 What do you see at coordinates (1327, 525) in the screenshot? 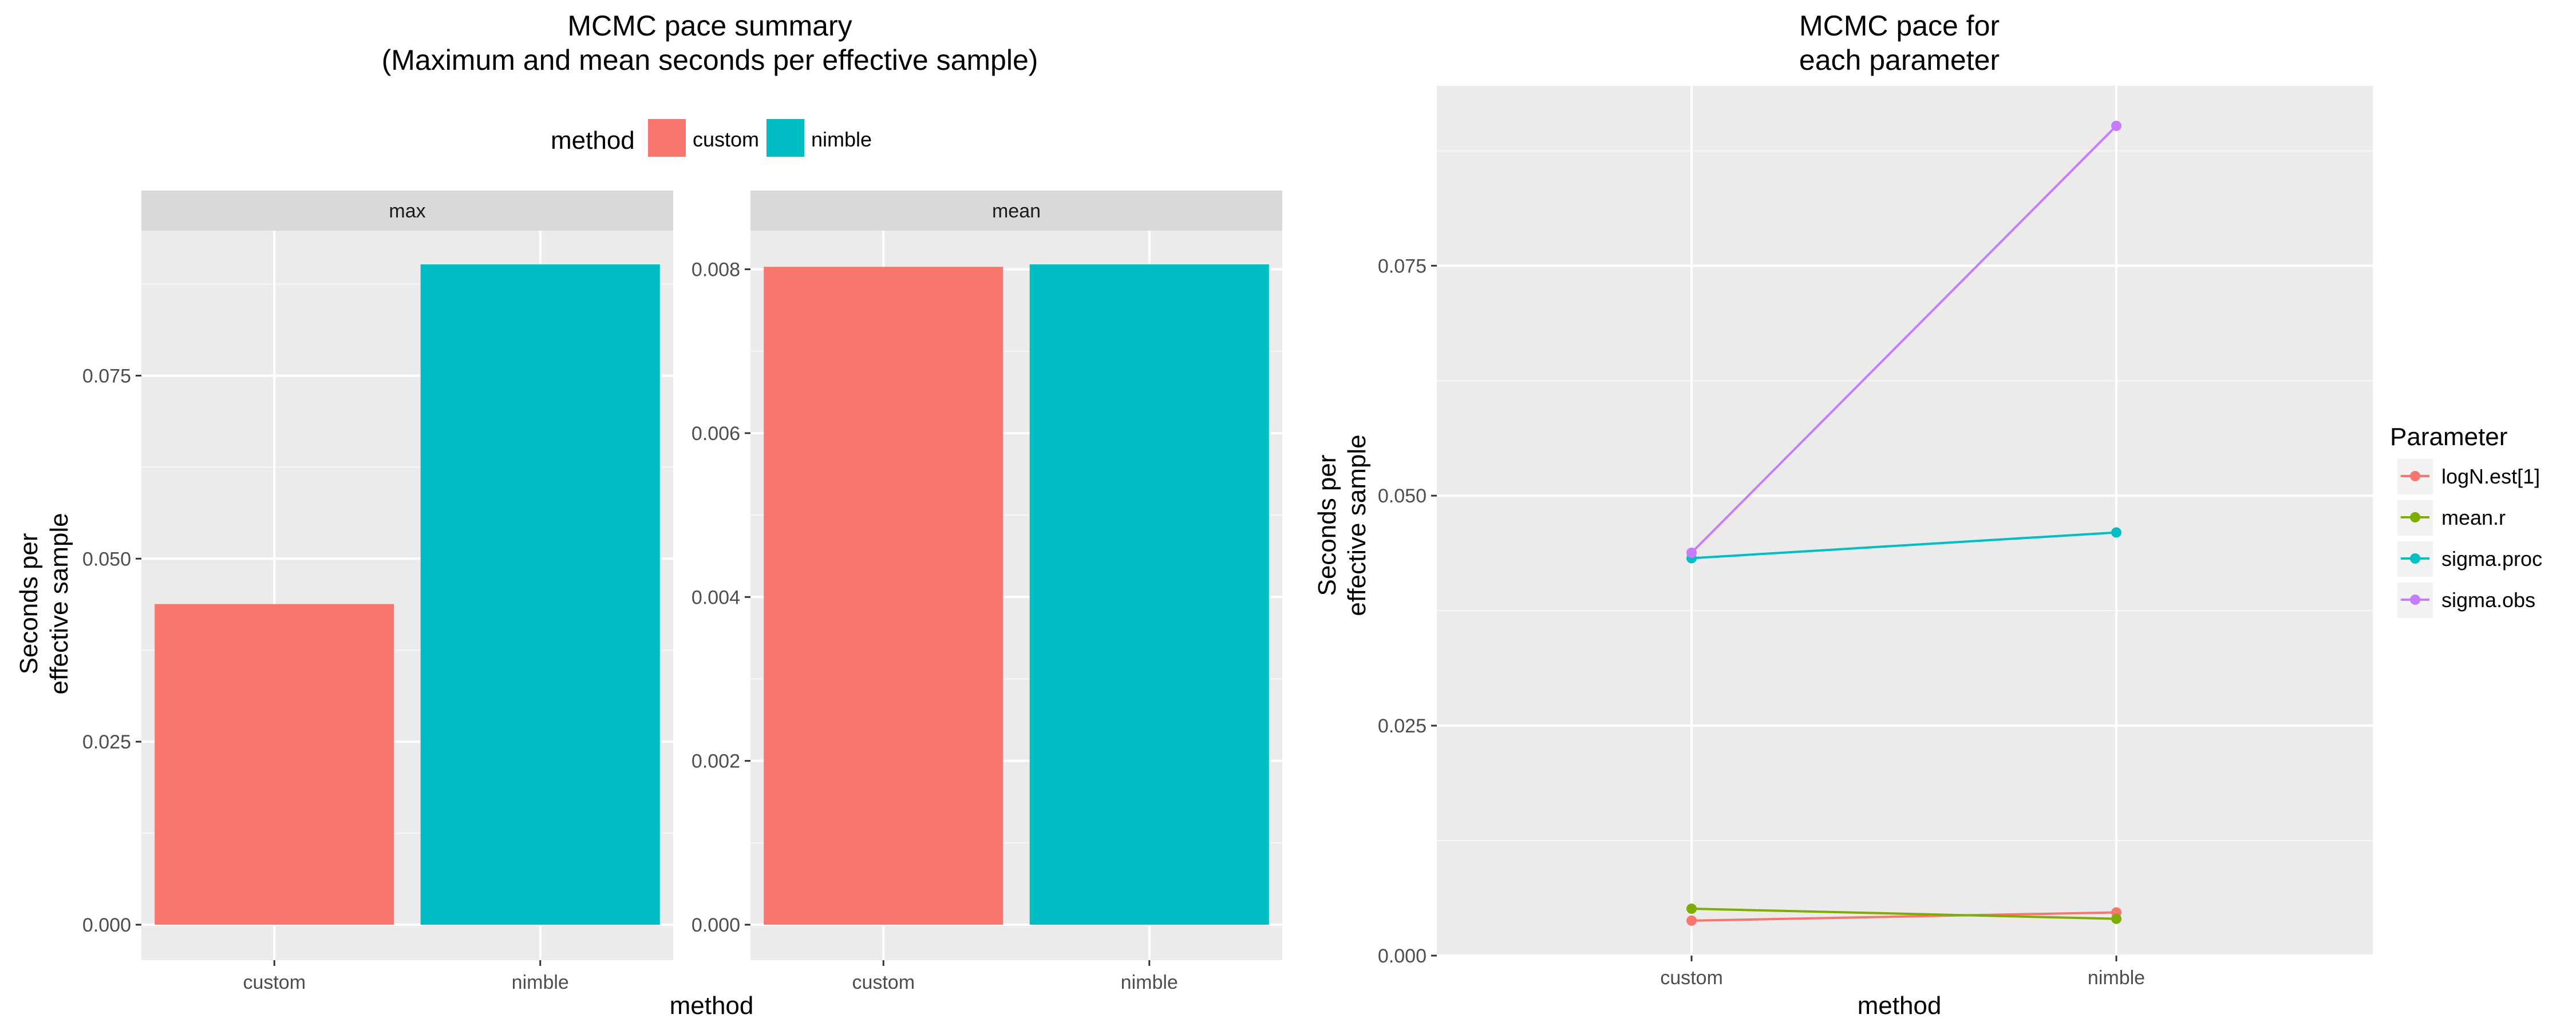
I see `right-y-axis-title-line1: Seconds per` at bounding box center [1327, 525].